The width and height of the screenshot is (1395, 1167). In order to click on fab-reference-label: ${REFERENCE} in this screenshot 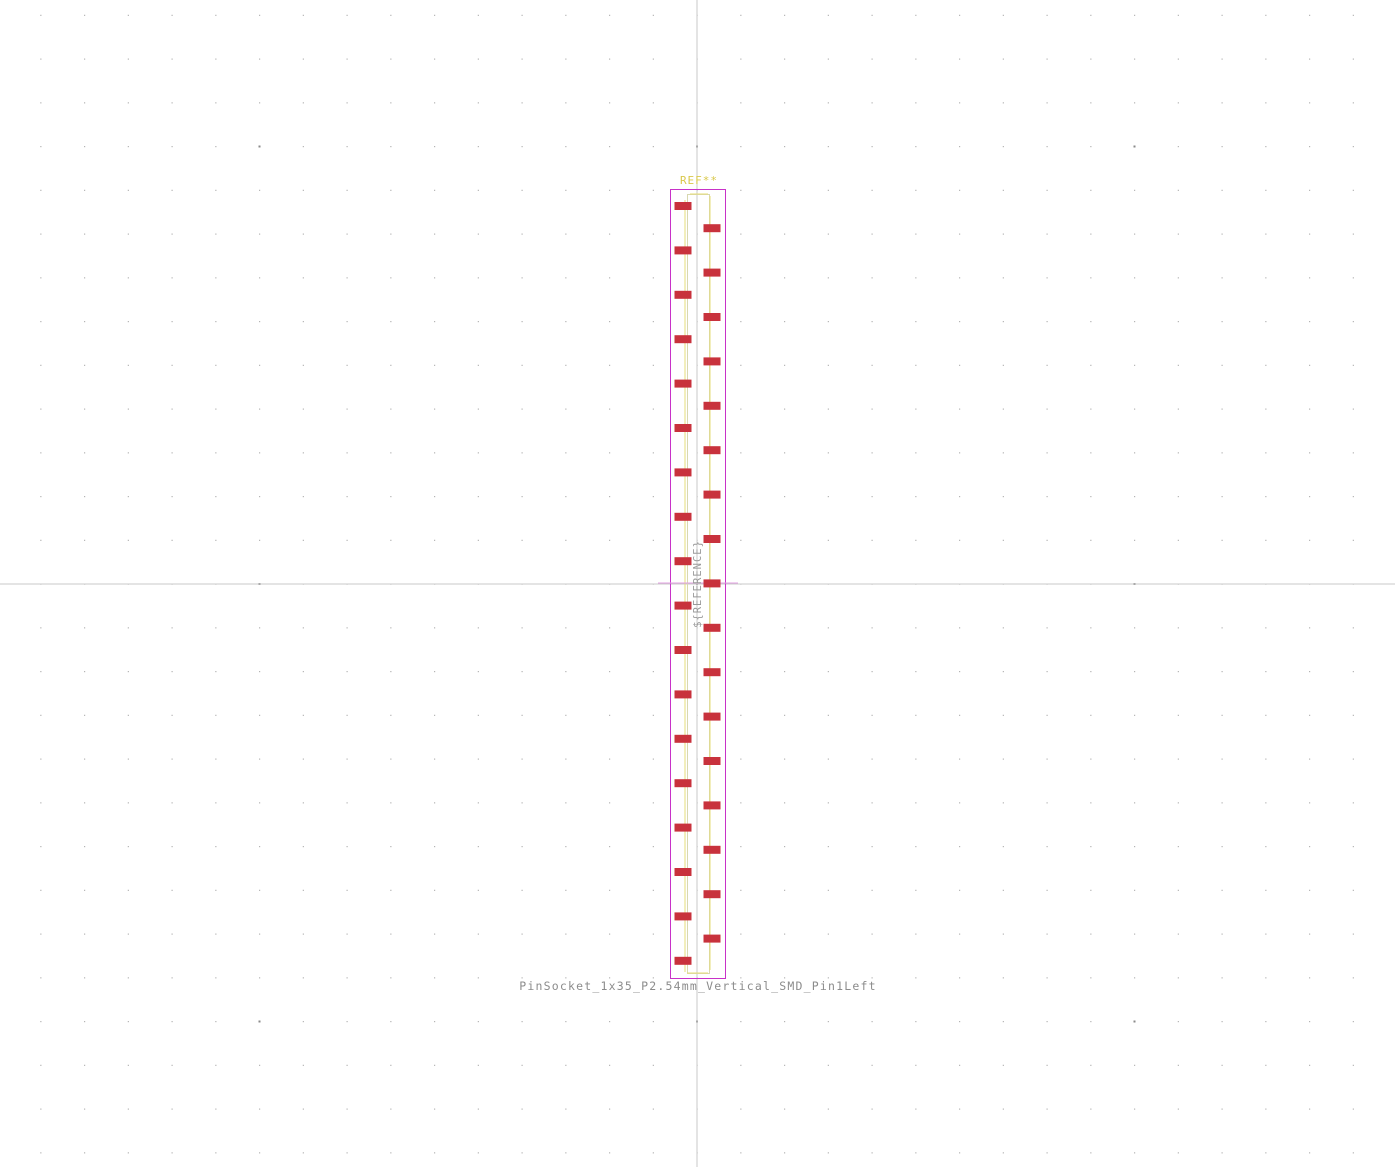, I will do `click(698, 584)`.